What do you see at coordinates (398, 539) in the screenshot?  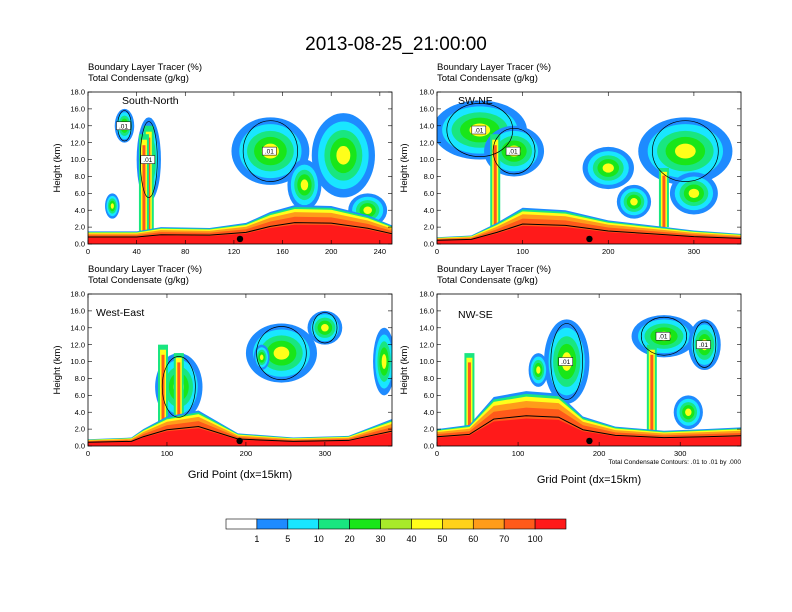 I see `colorbar-labels: 1 5 10 20 30 40 50 60 70 100` at bounding box center [398, 539].